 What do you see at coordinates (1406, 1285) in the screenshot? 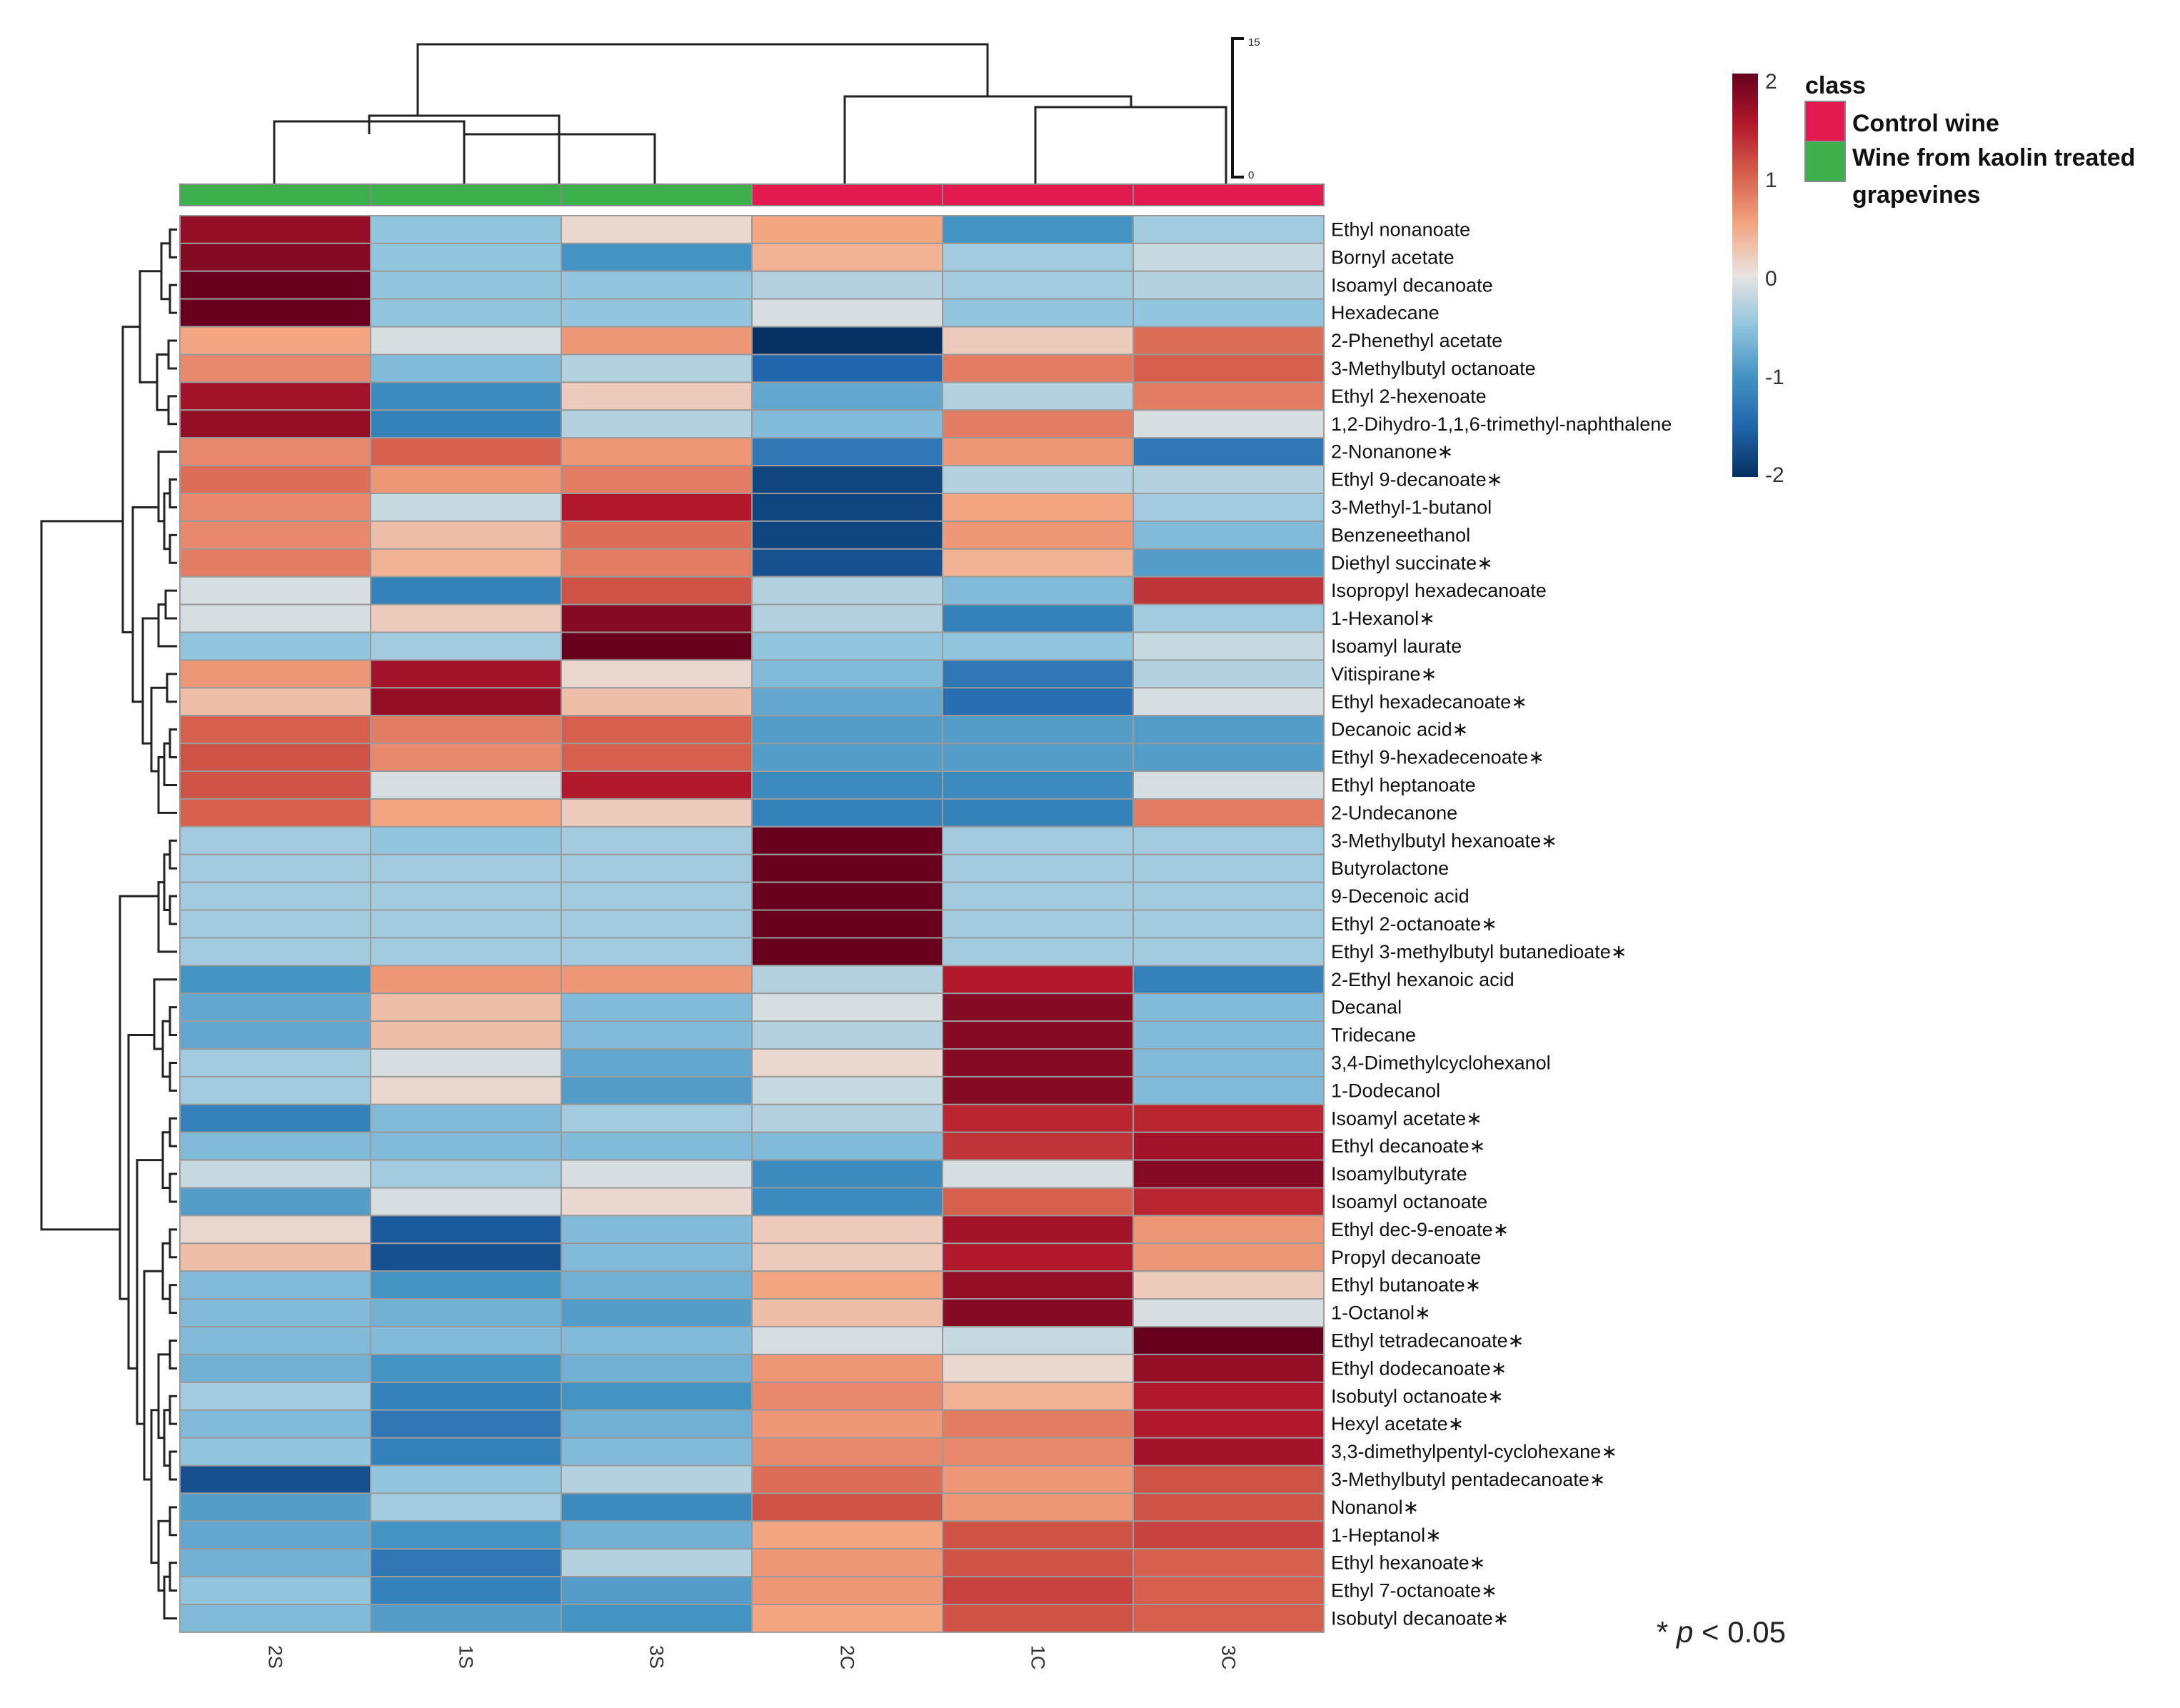
I see `row-label: Ethyl butanoate∗` at bounding box center [1406, 1285].